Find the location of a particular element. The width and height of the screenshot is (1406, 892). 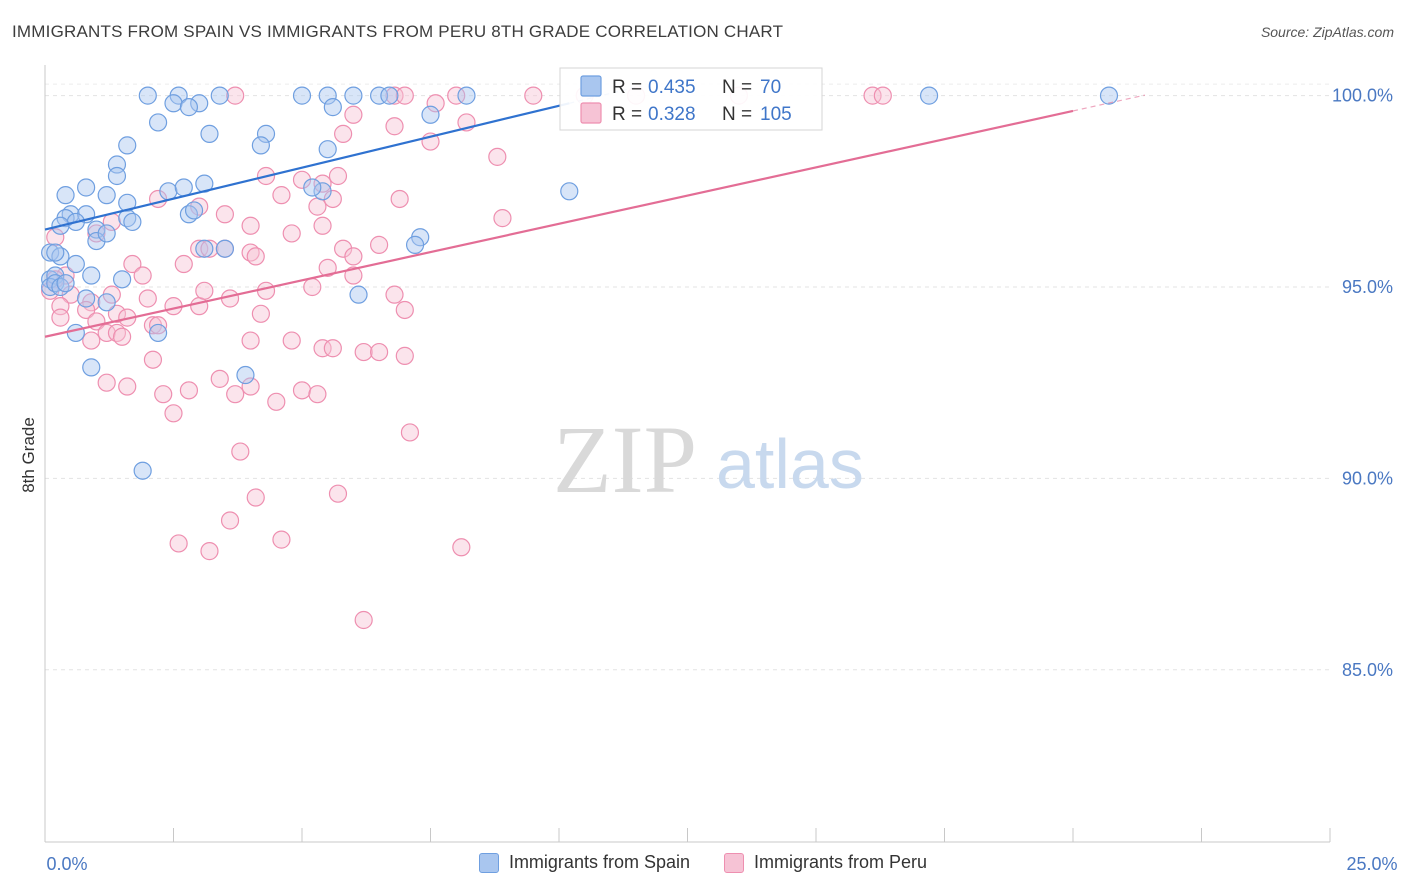

stats-swatch-spain is located at coordinates (591, 86).